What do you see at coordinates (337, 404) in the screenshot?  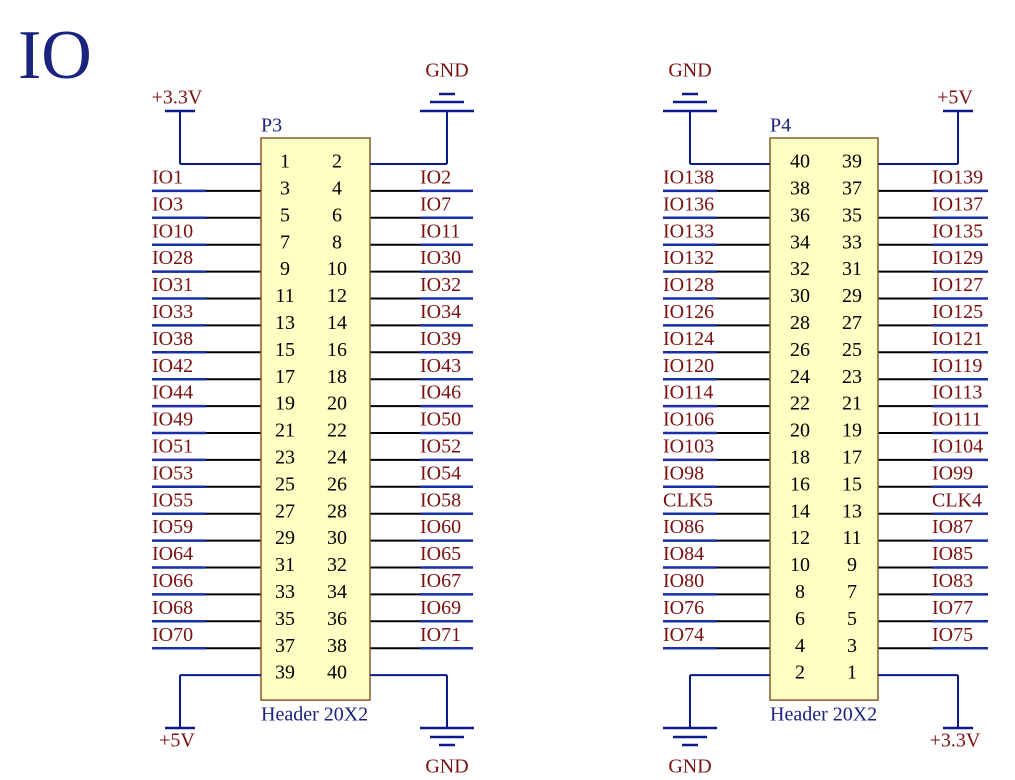 I see `pin-number: 20` at bounding box center [337, 404].